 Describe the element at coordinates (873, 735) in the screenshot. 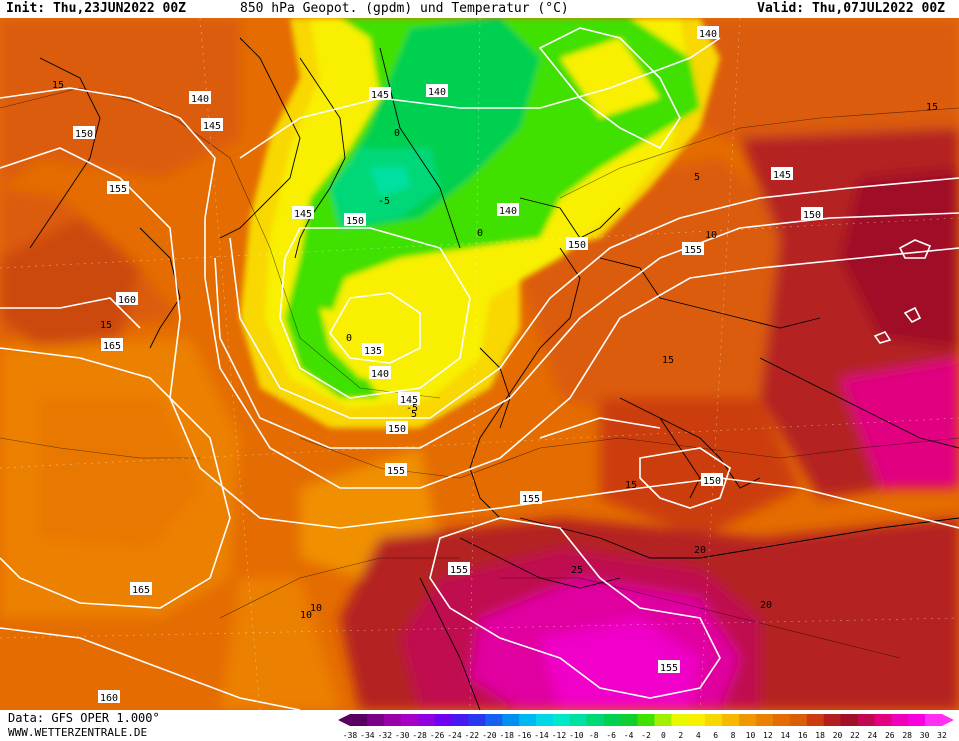

I see `colorbar-tick-label: 24` at that location.